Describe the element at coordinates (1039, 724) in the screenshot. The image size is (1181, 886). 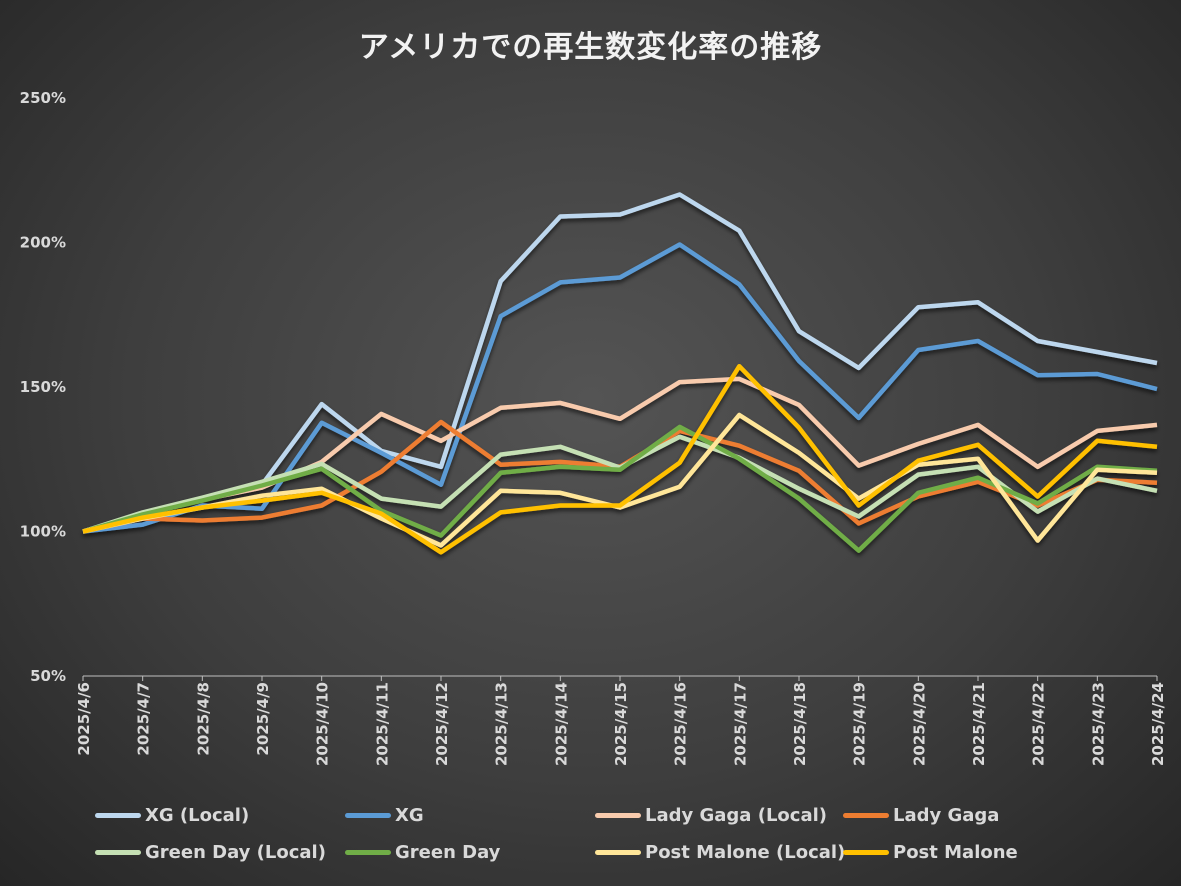
I see `x-tick-label: 2025/4/22` at that location.